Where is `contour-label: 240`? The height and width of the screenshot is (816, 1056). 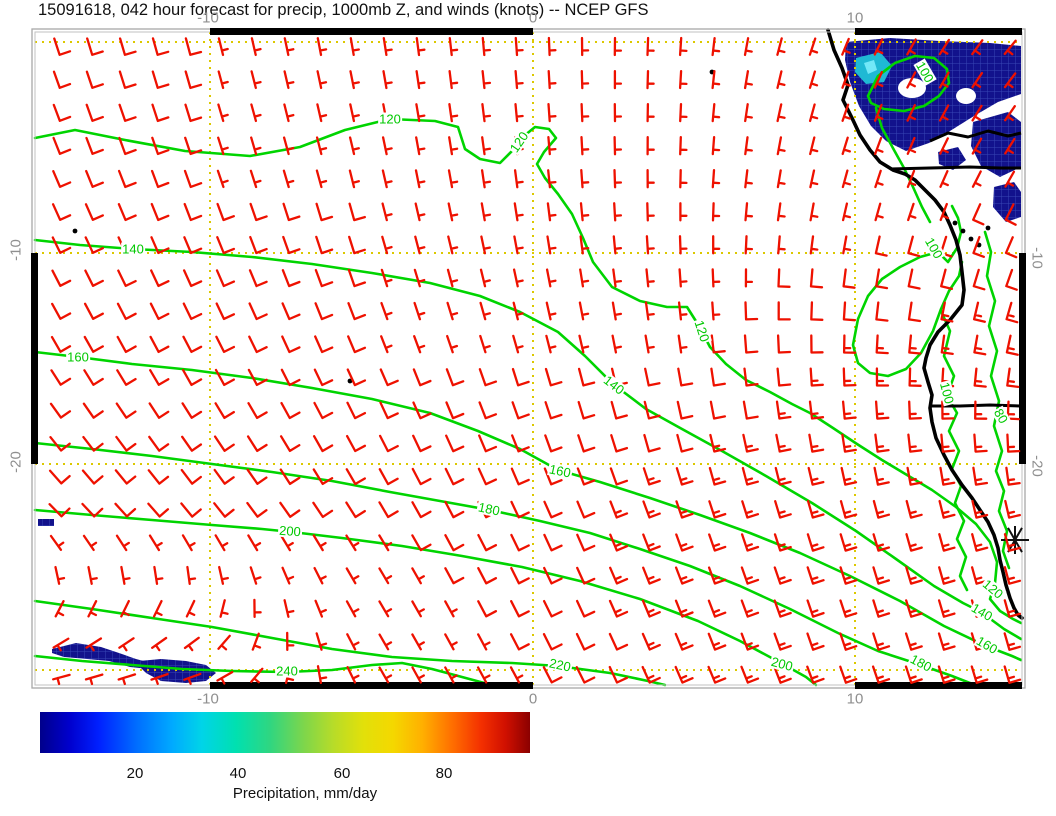 contour-label: 240 is located at coordinates (287, 671).